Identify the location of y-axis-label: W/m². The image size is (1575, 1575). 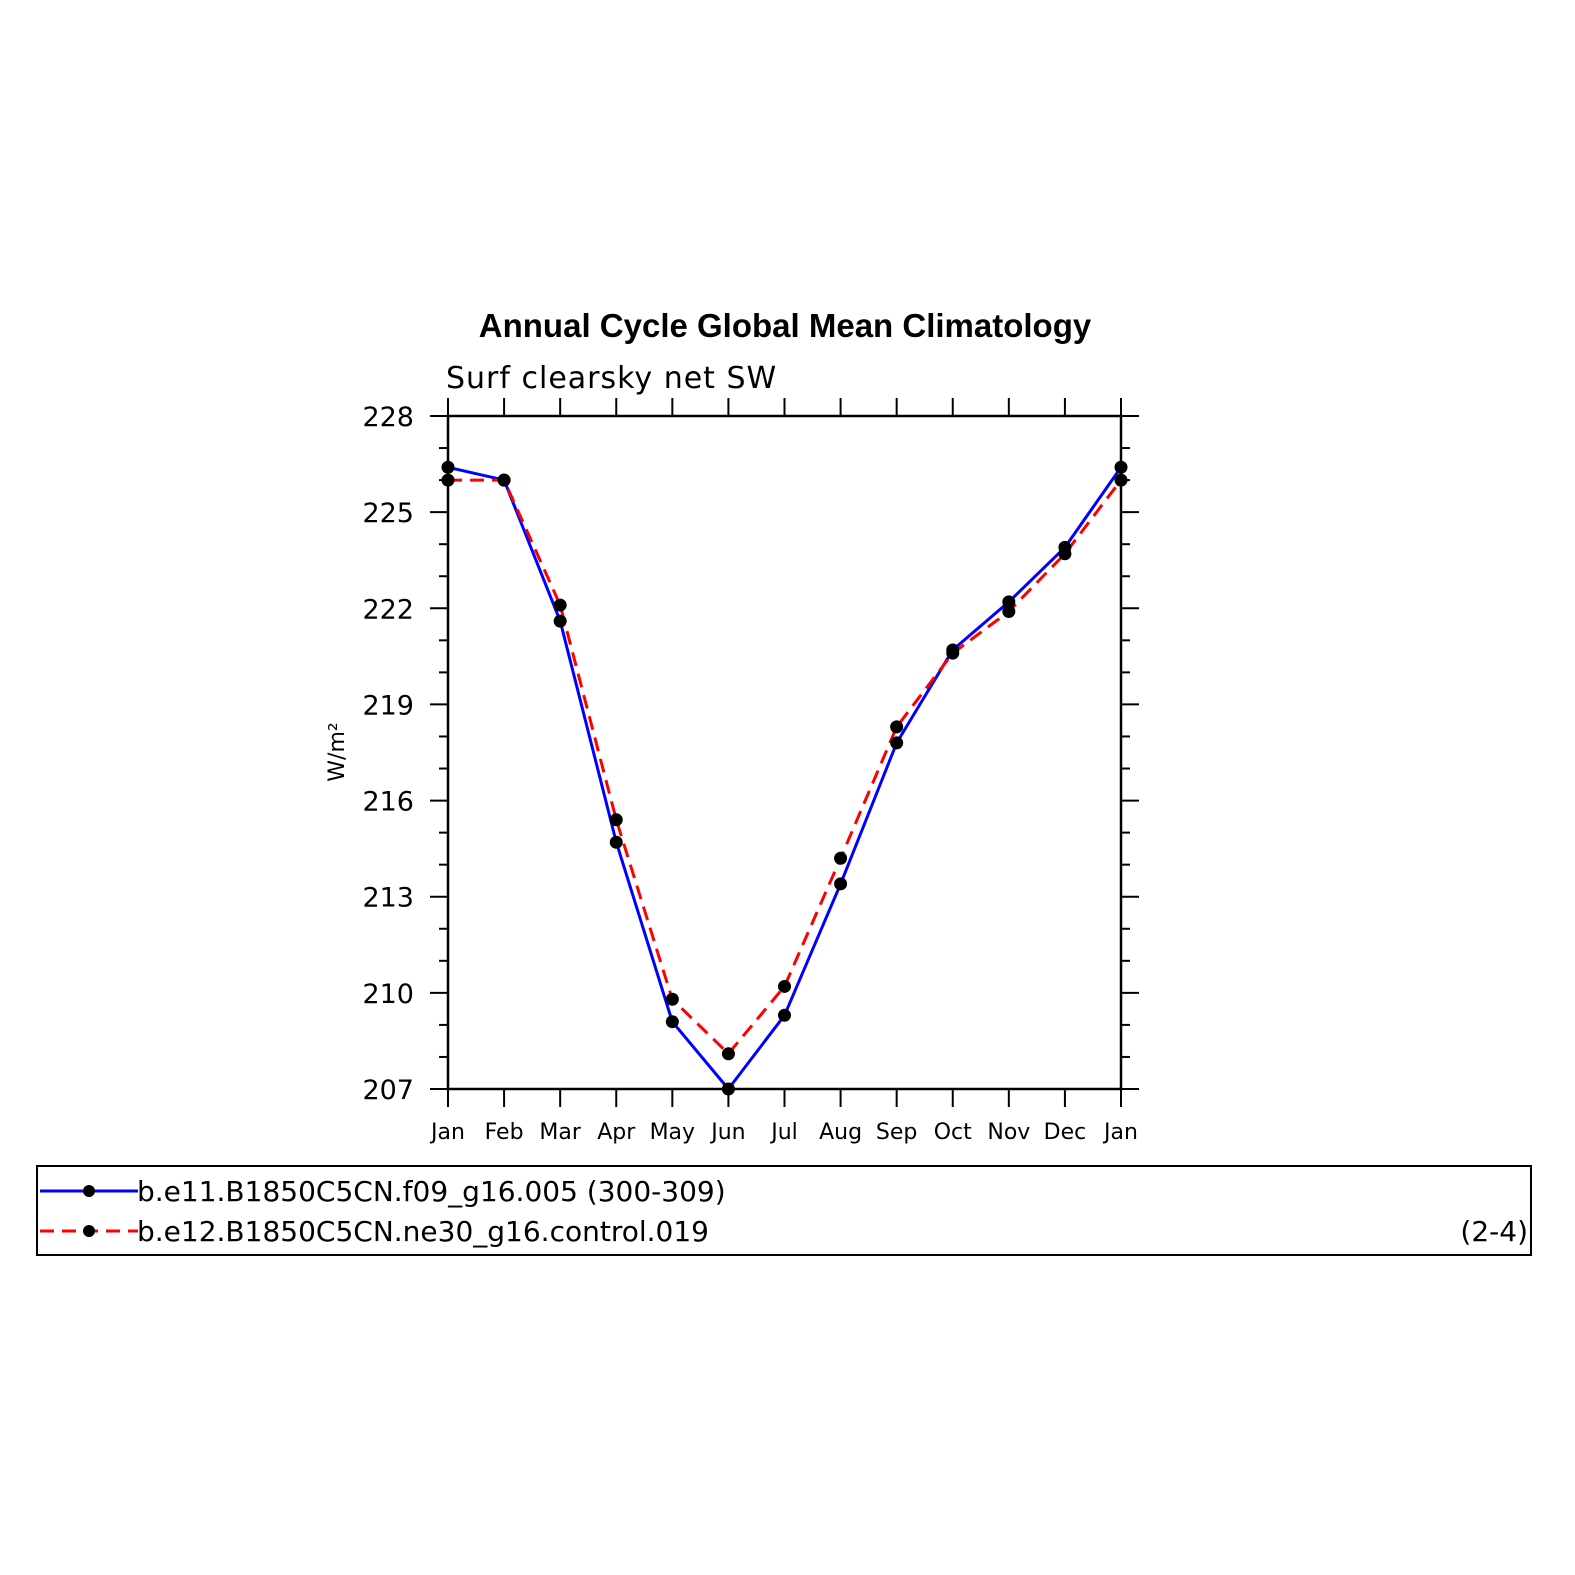
(337, 751).